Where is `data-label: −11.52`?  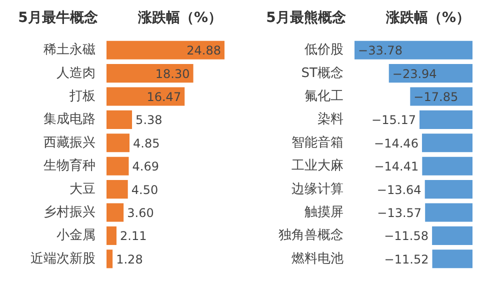 data-label: −11.52 is located at coordinates (406, 259).